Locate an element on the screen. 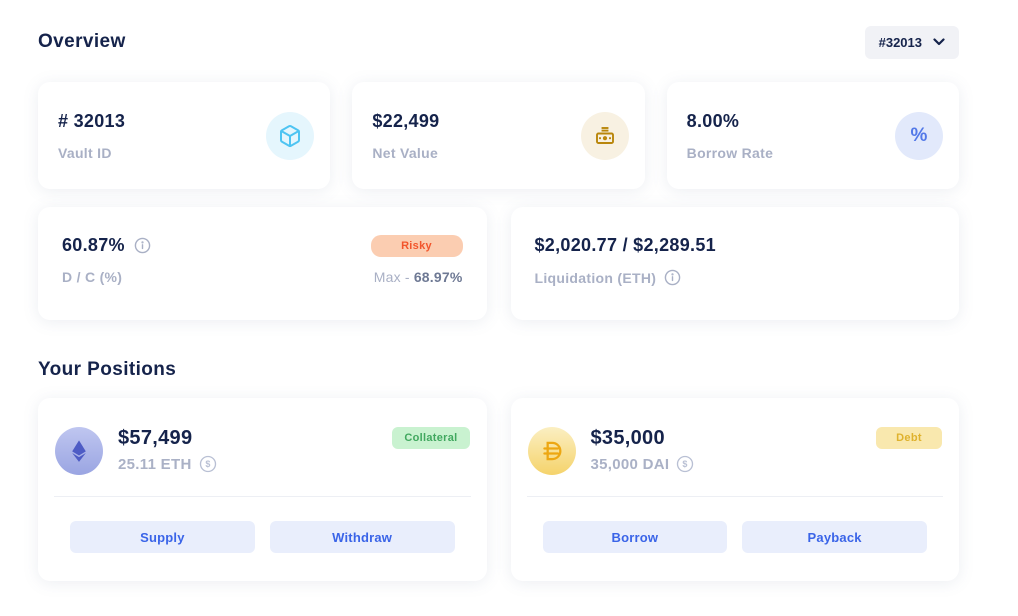  max-ratio-value: 68.97% is located at coordinates (438, 277).